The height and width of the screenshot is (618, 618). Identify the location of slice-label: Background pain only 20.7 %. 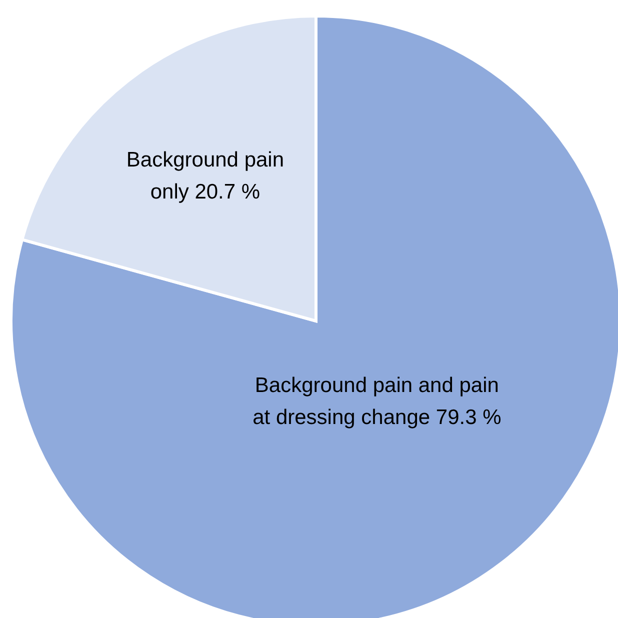
(205, 176).